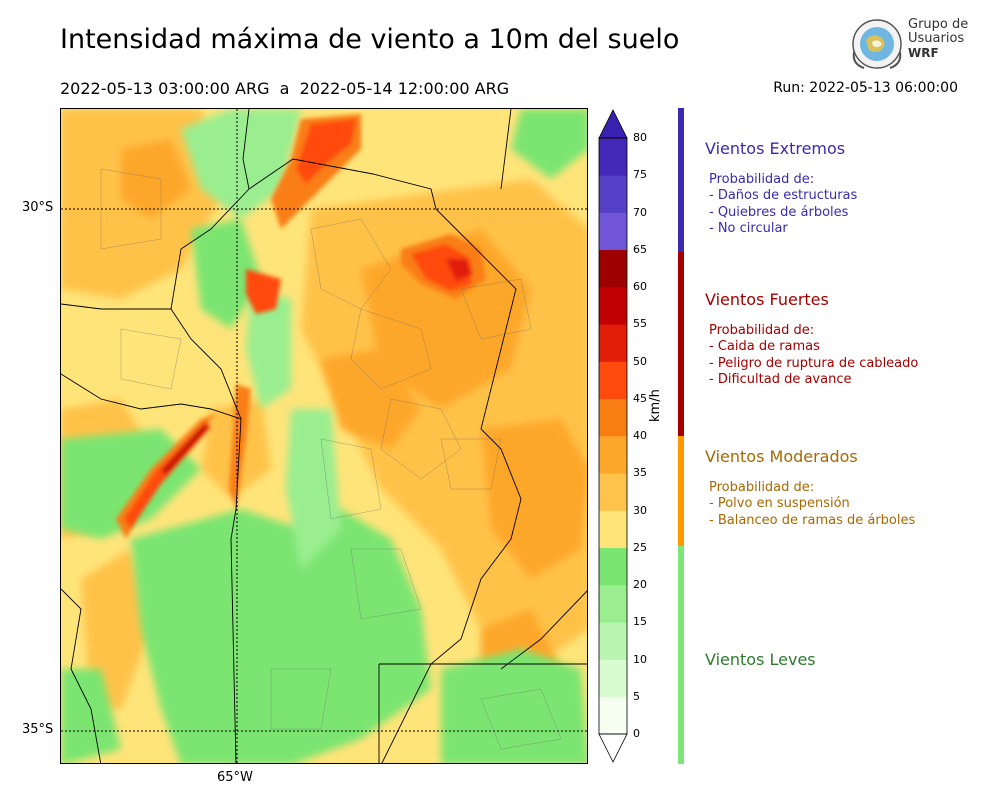  Describe the element at coordinates (783, 196) in the screenshot. I see `category-extreme-line: - Daños de estructuras` at that location.